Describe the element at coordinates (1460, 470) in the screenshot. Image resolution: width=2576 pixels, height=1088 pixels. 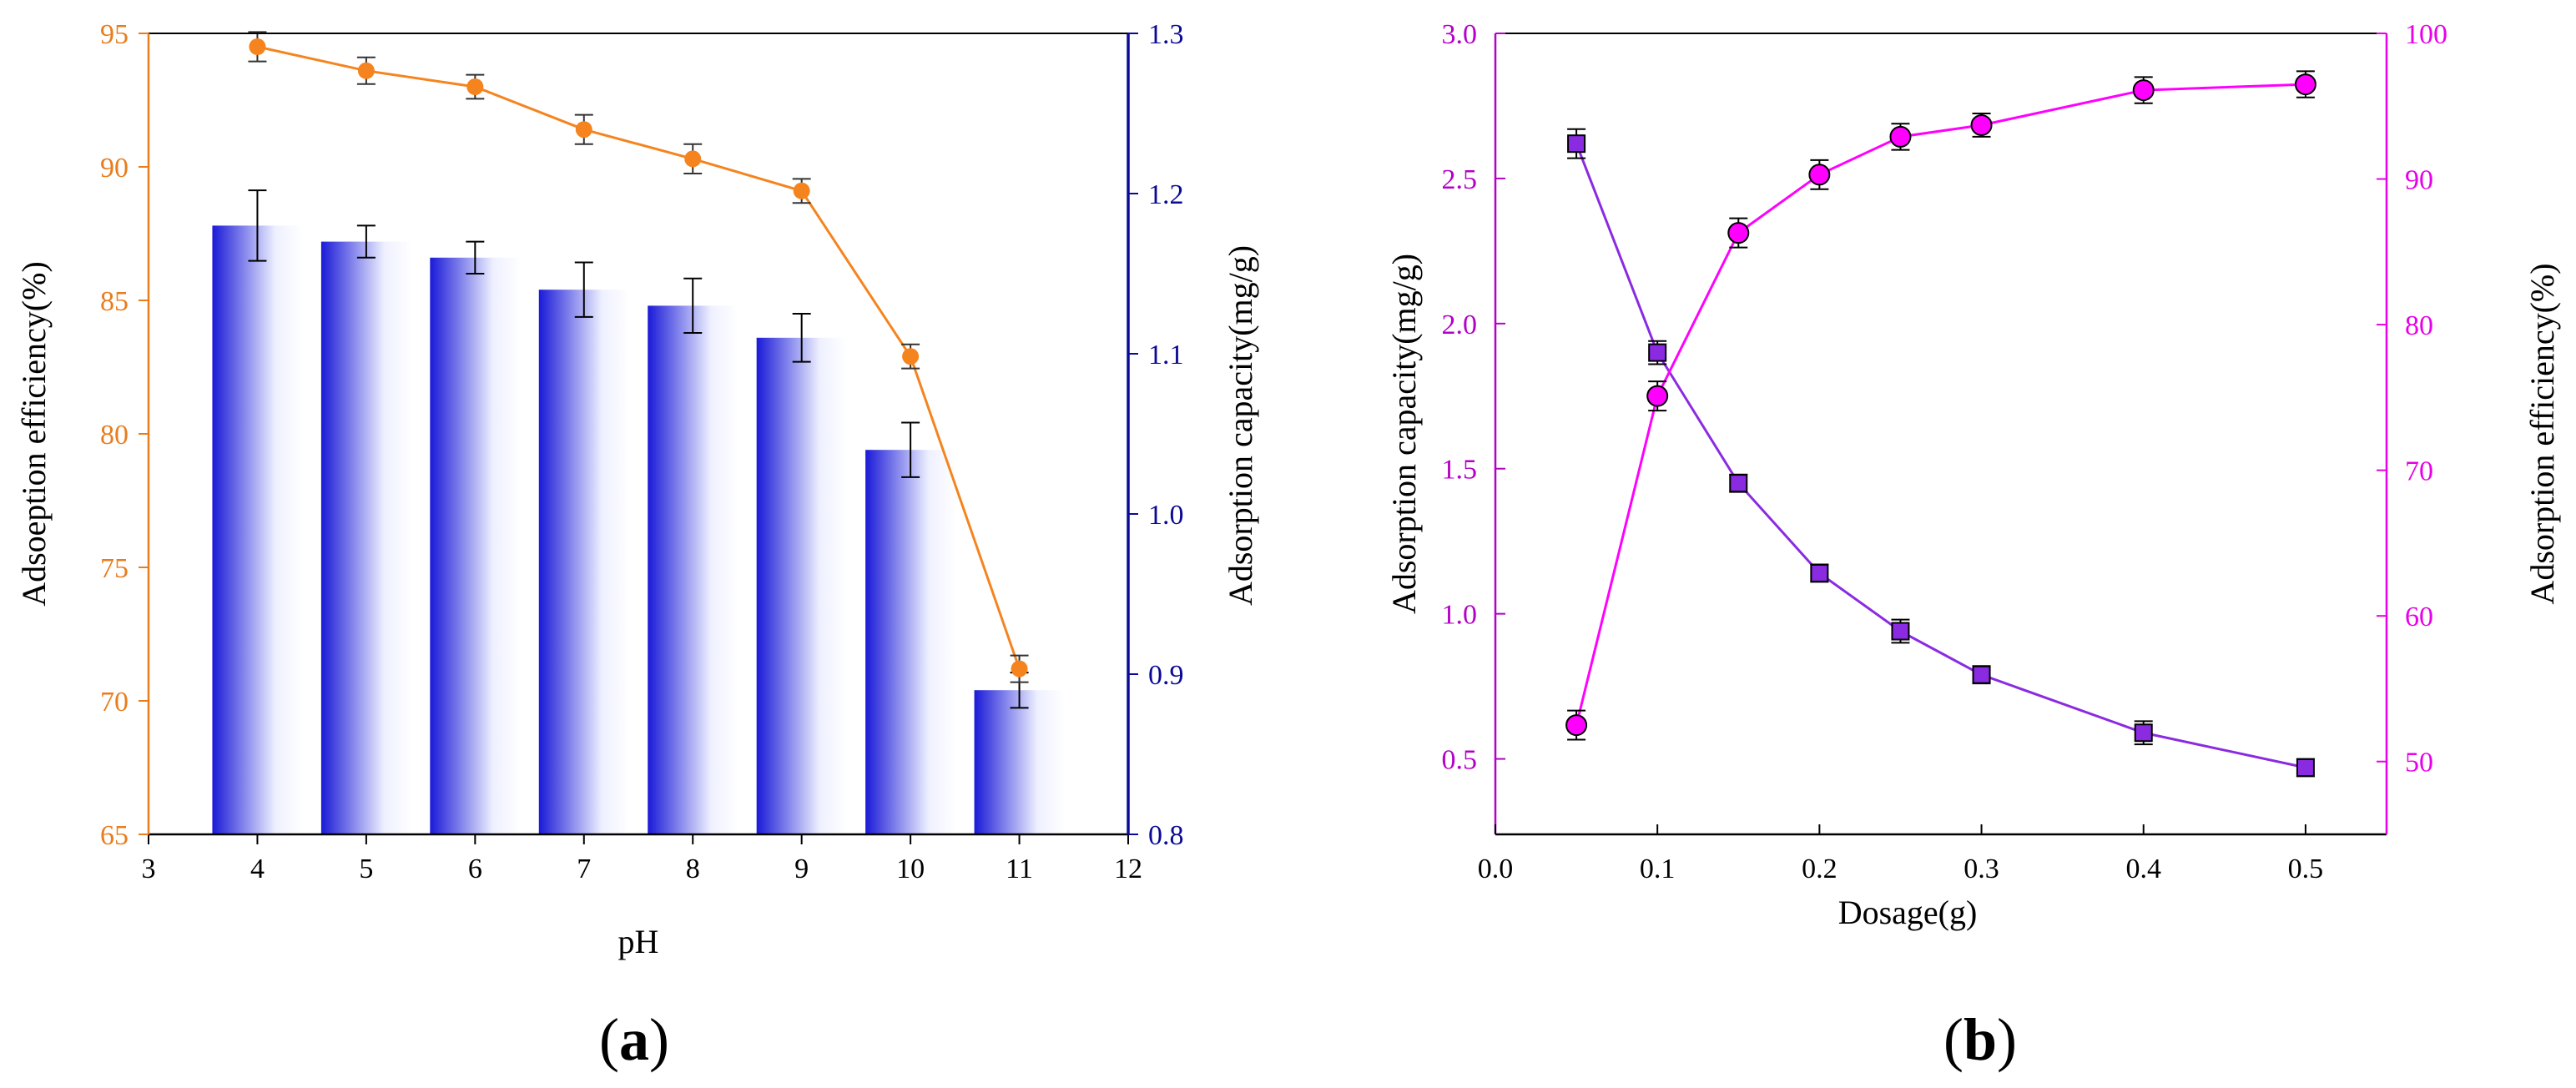
I see `left-tick-label: 1.5` at that location.